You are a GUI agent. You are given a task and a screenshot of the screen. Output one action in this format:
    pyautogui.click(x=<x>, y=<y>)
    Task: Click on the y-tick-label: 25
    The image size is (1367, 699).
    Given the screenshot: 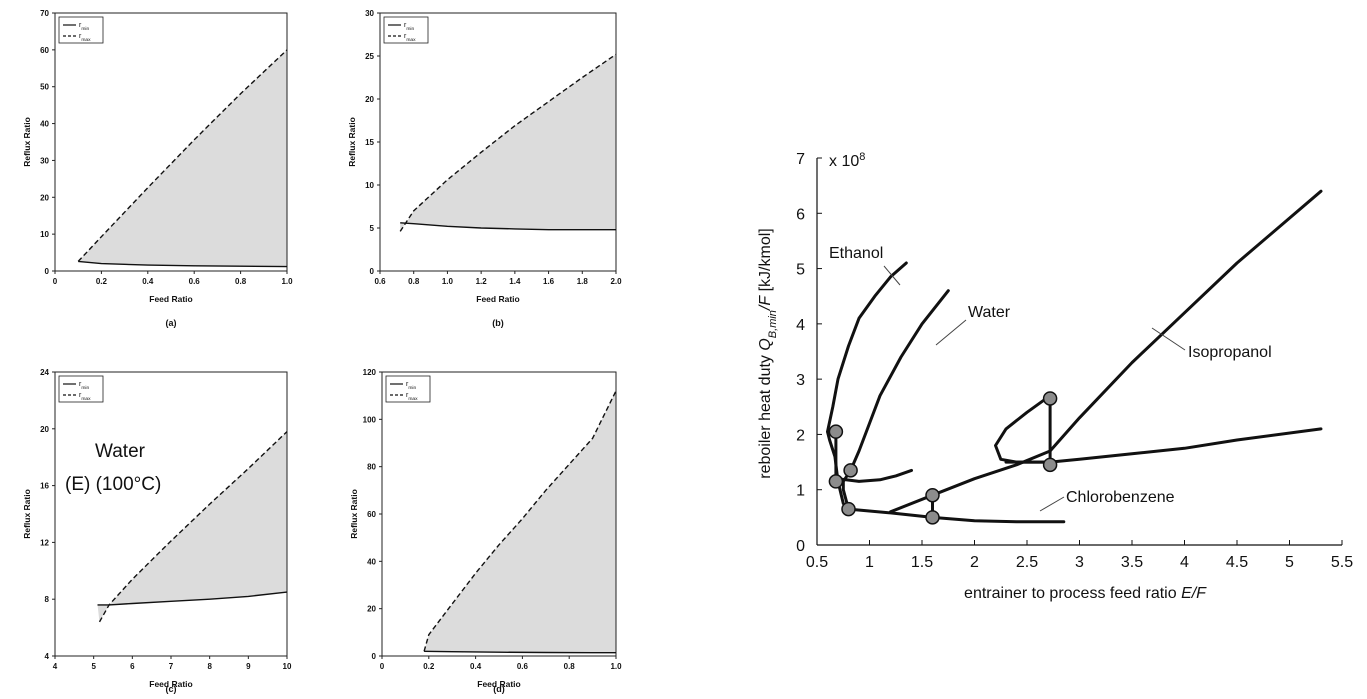 What is the action you would take?
    pyautogui.click(x=369, y=56)
    